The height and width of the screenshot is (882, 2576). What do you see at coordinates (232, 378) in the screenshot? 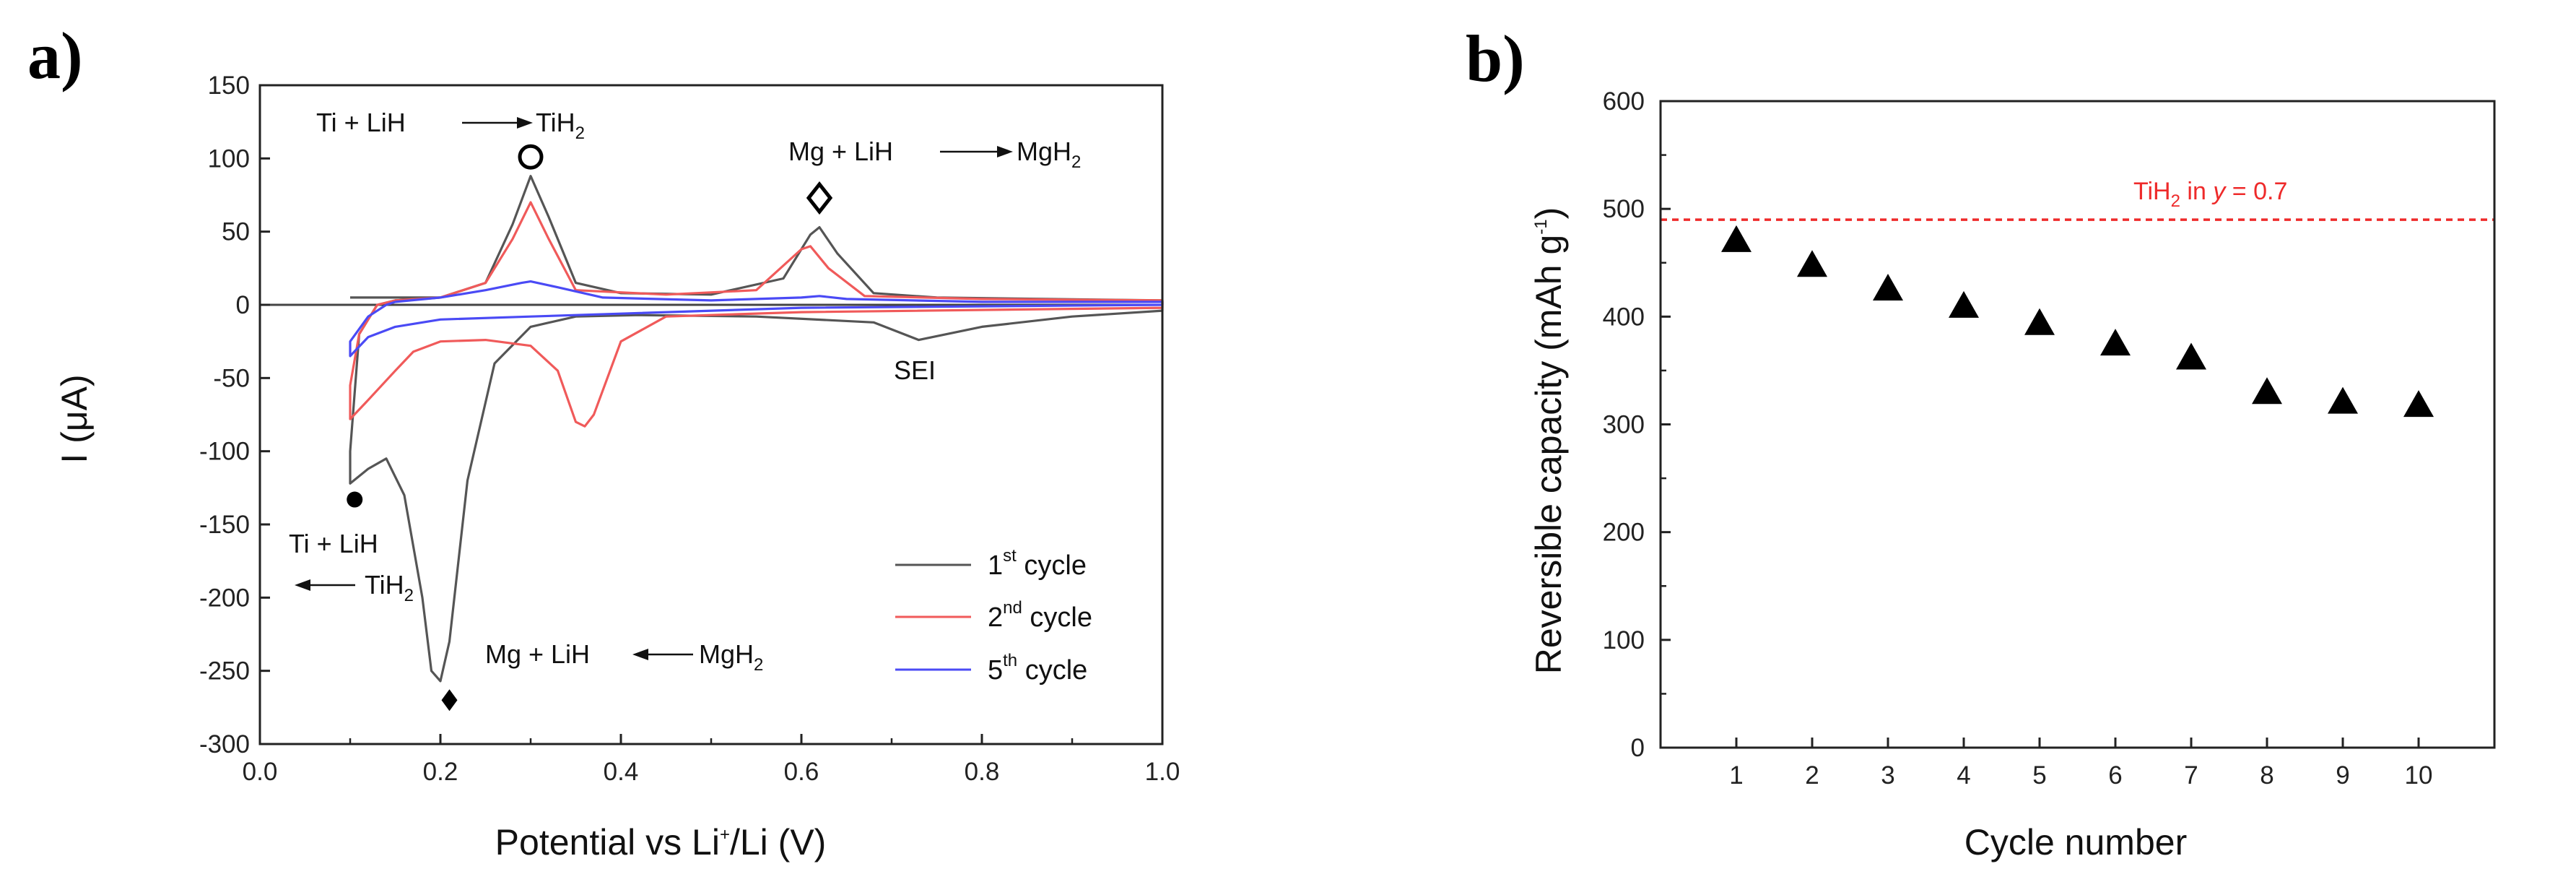
I see `y-tick-label: -50` at bounding box center [232, 378].